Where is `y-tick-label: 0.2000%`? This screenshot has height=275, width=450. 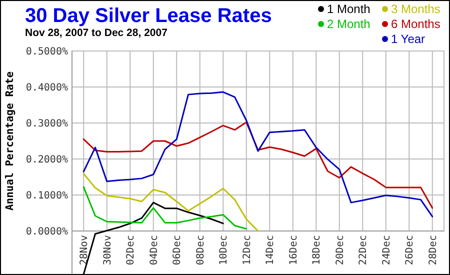
y-tick-label: 0.2000% is located at coordinates (47, 160).